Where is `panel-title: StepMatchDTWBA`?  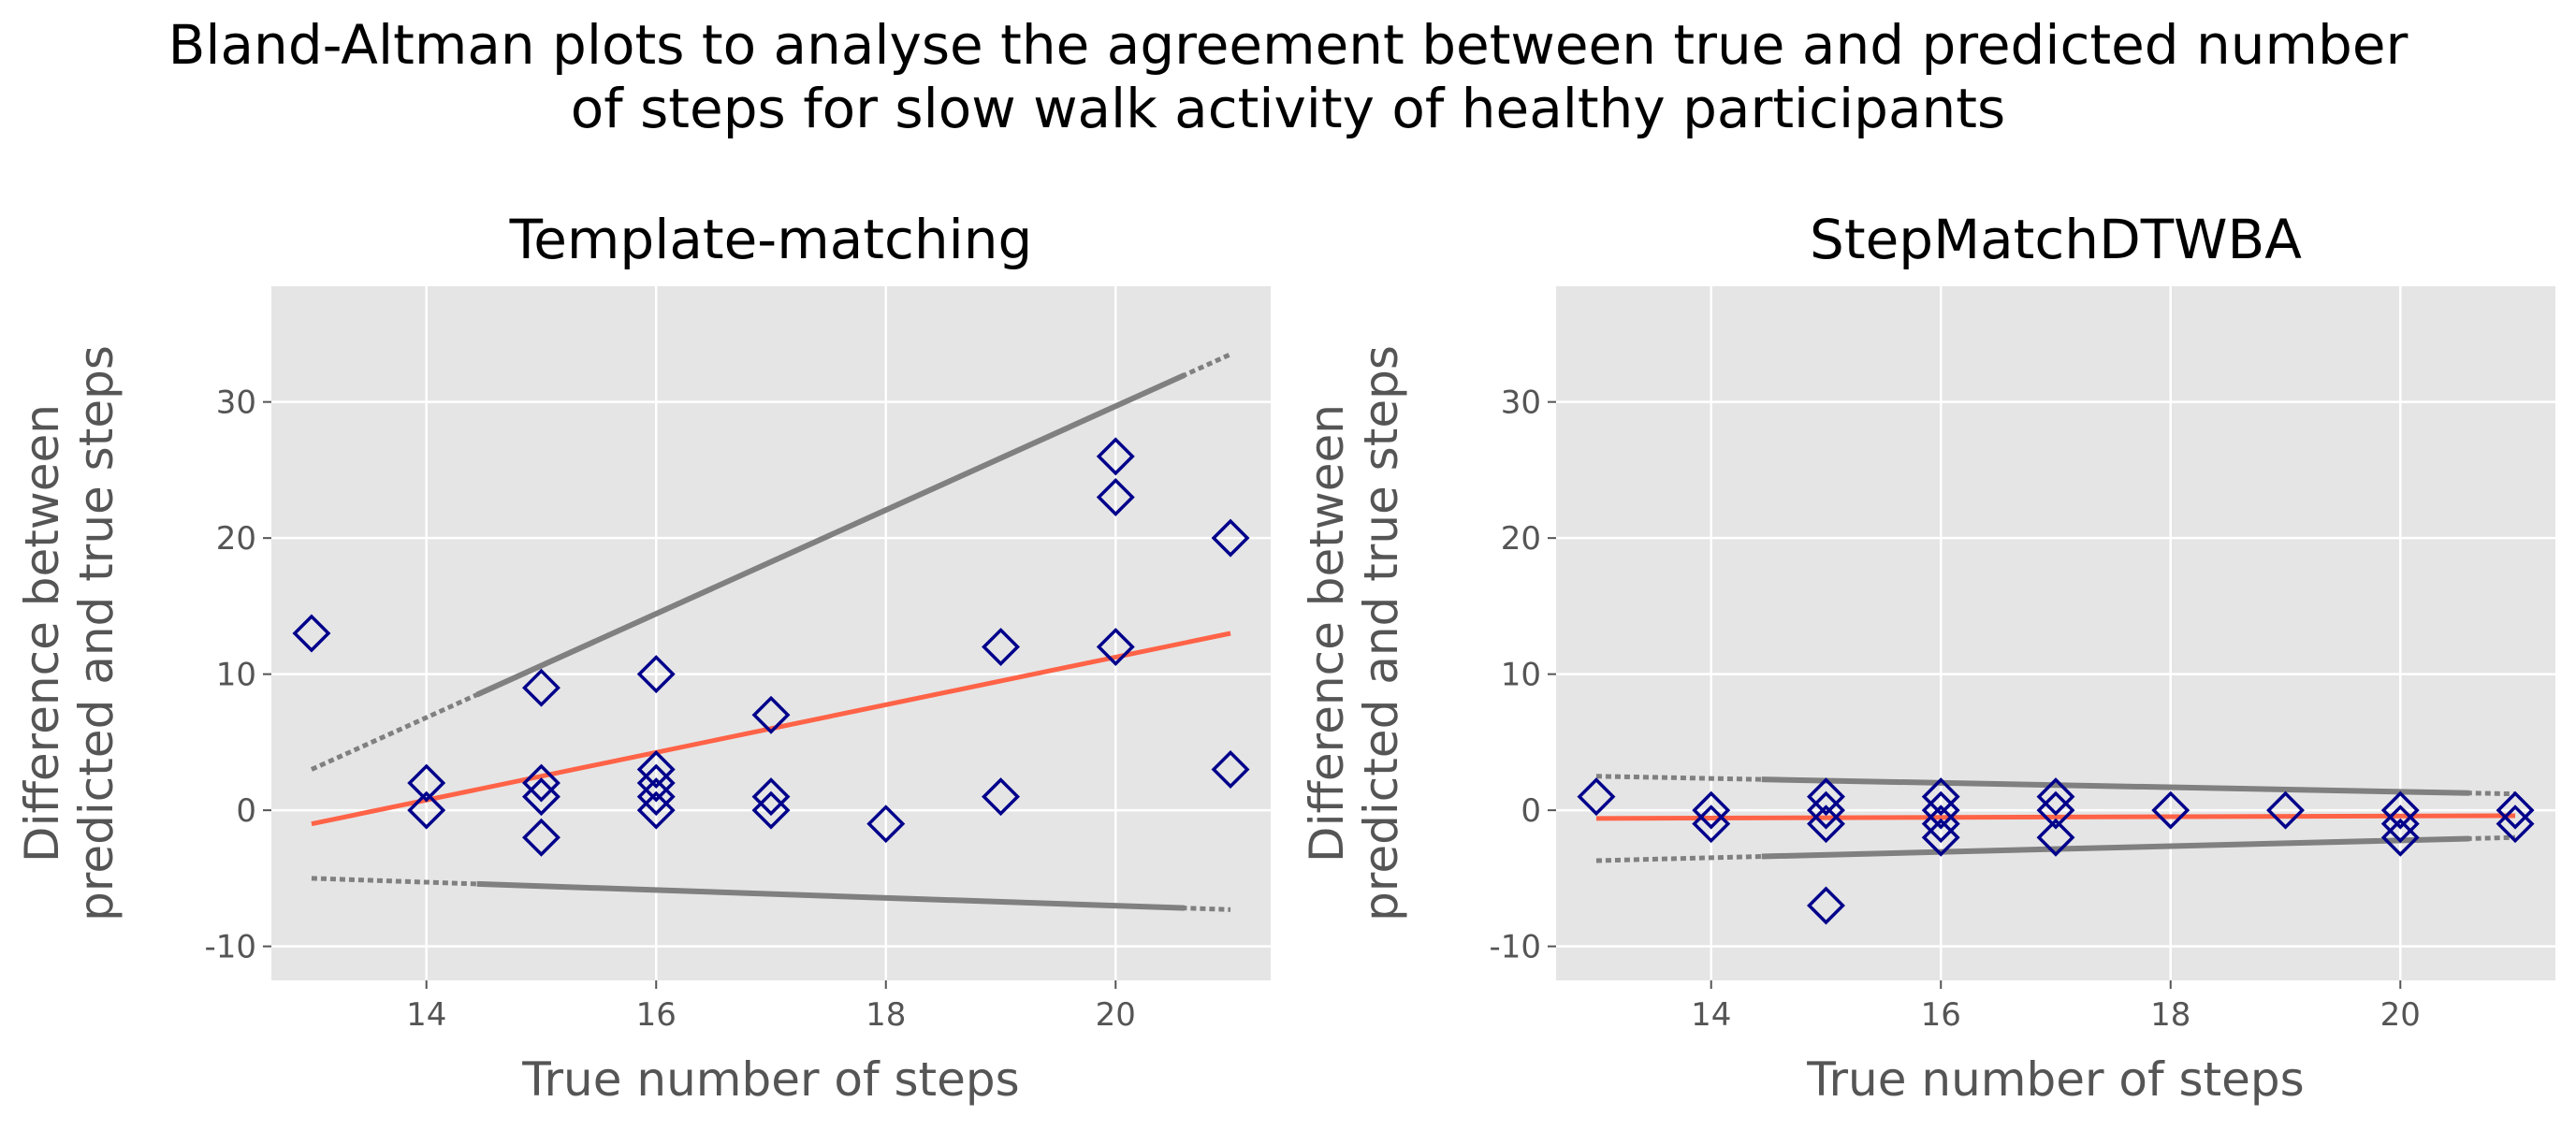
panel-title: StepMatchDTWBA is located at coordinates (2056, 239).